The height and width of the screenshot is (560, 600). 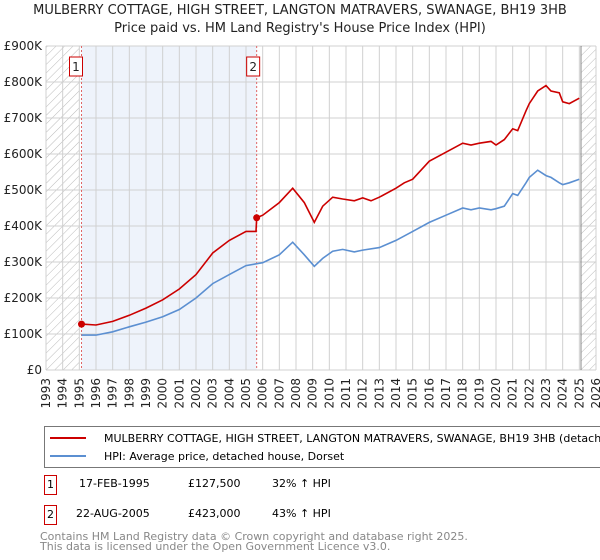 I want to click on transaction-price: £127,500, so click(x=214, y=483).